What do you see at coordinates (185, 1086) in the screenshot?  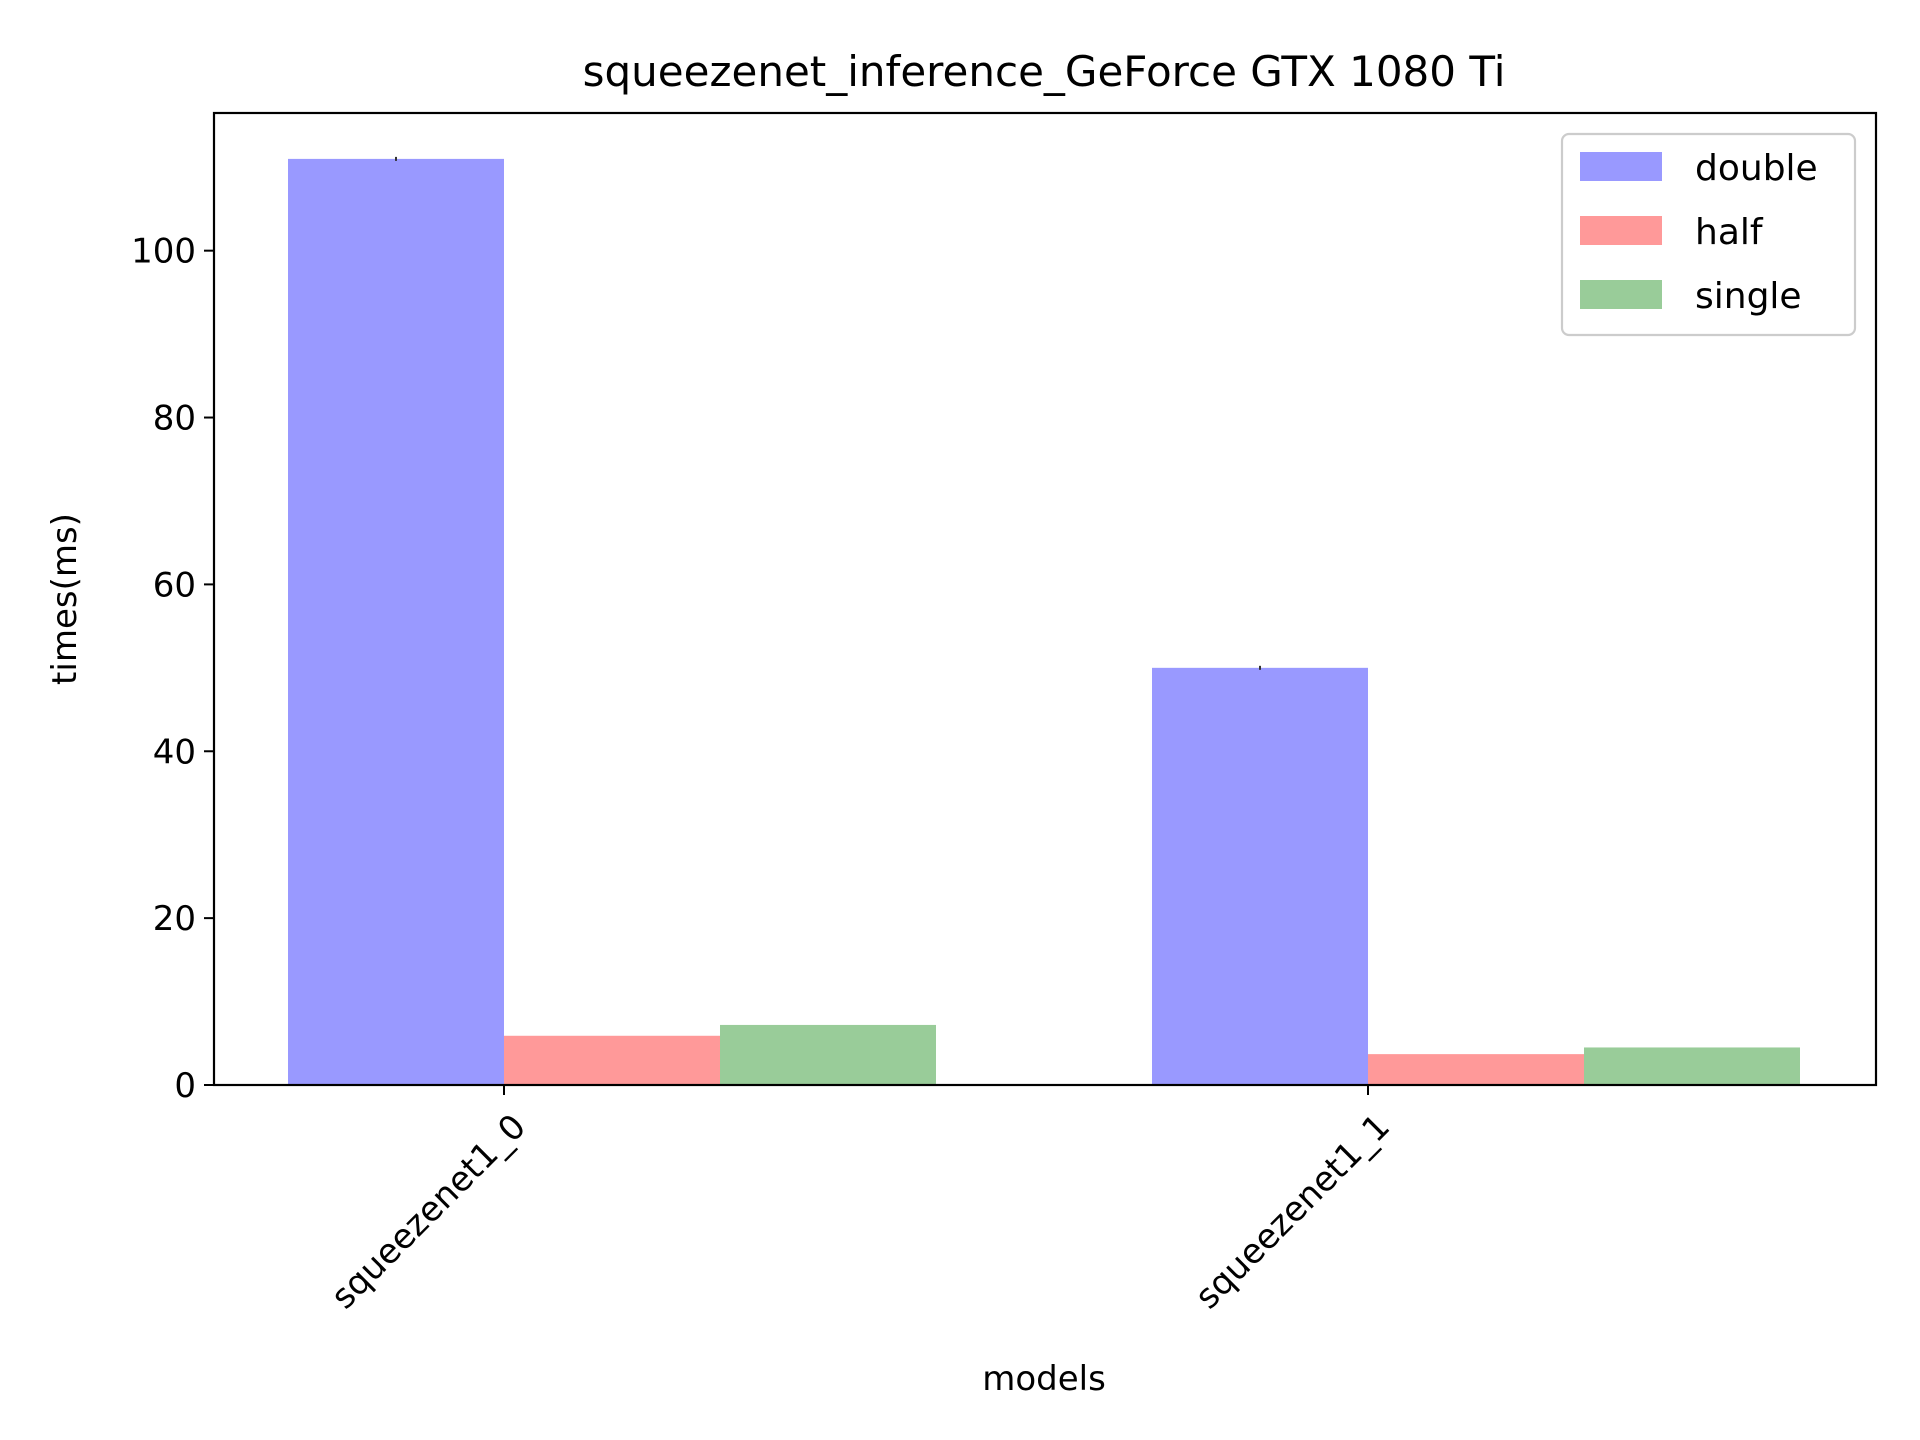 I see `y-tick-label: 0` at bounding box center [185, 1086].